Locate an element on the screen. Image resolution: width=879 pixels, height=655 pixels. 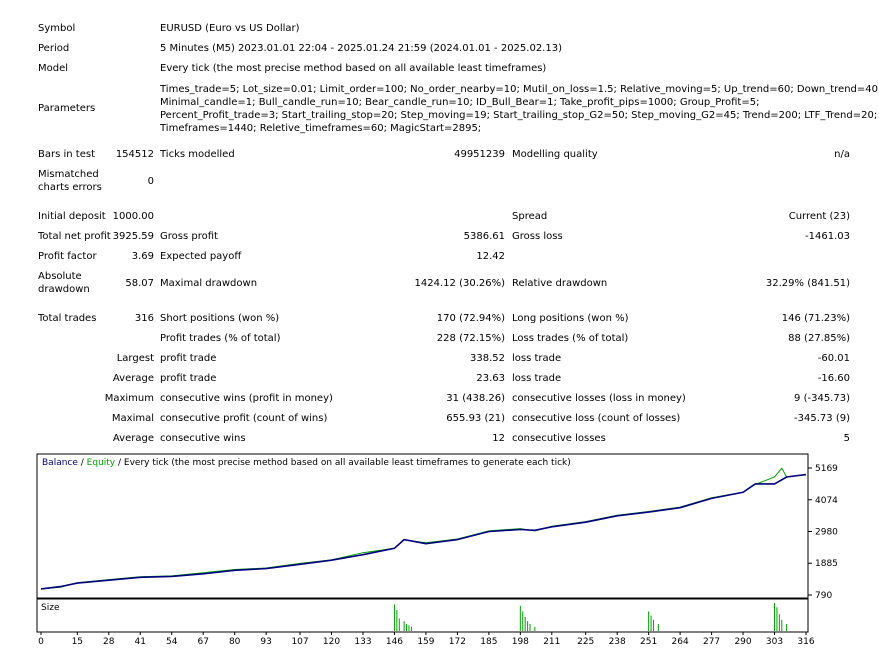
profit-trades-label: Profit trades (% of total) is located at coordinates (220, 338).